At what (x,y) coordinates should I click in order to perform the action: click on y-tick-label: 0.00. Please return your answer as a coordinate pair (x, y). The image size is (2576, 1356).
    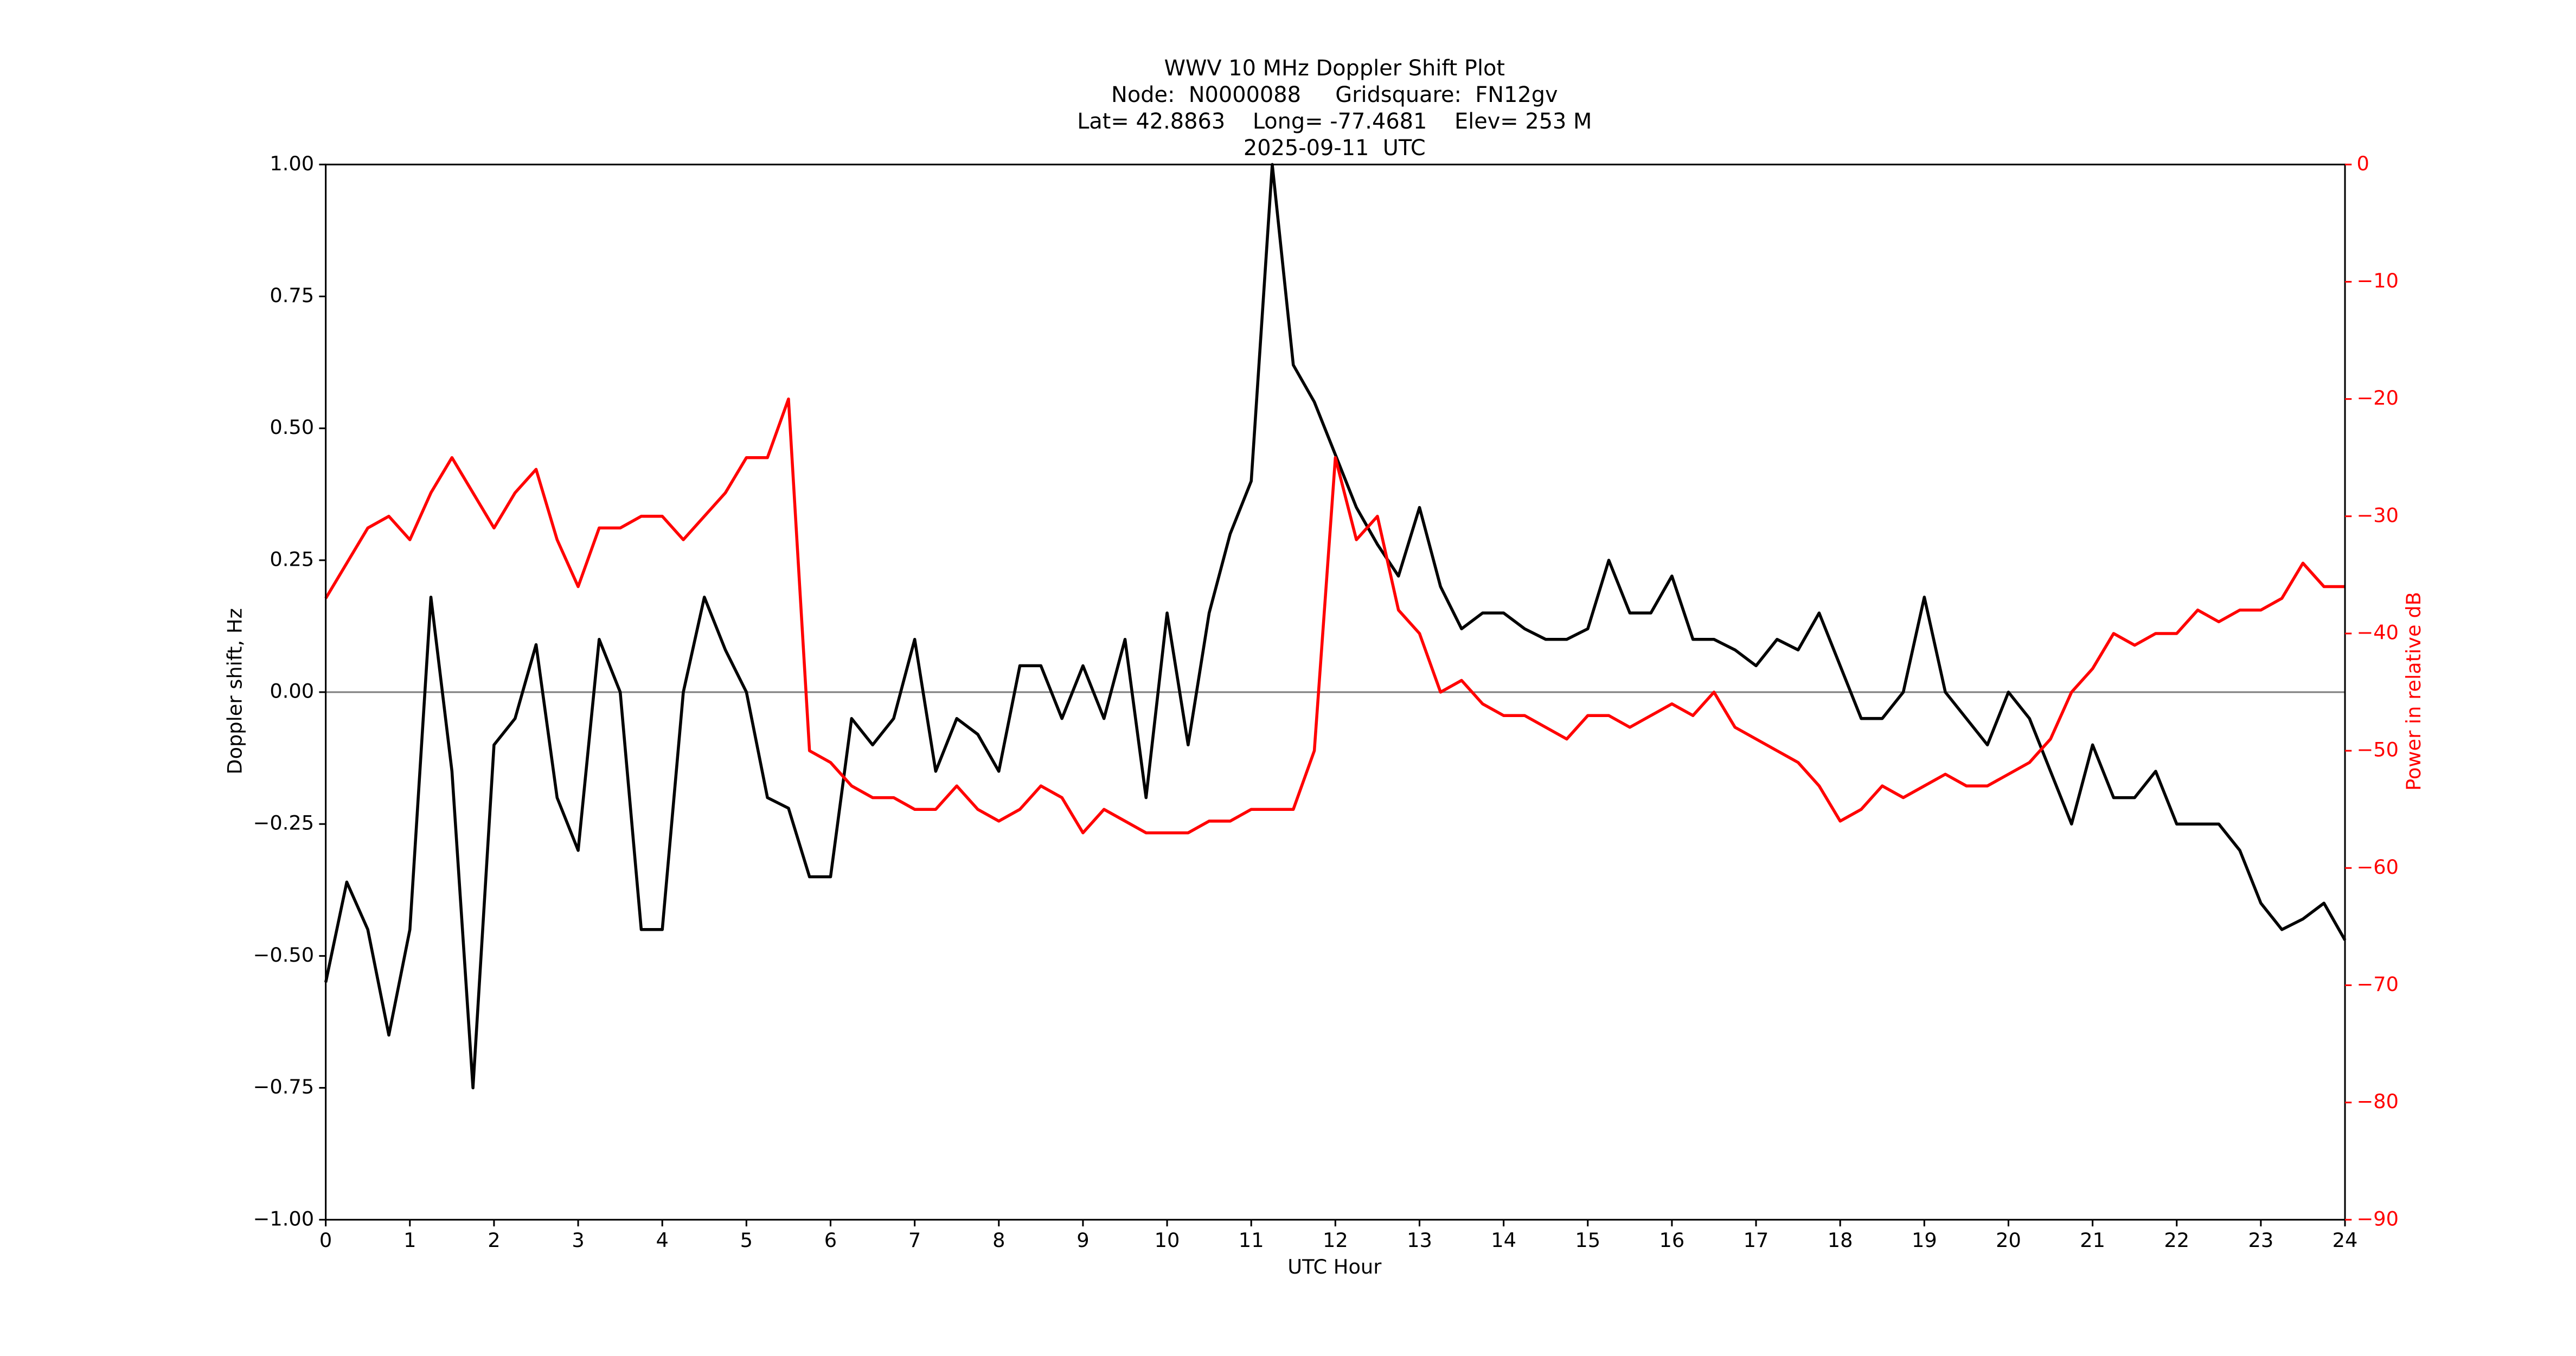
    Looking at the image, I should click on (292, 691).